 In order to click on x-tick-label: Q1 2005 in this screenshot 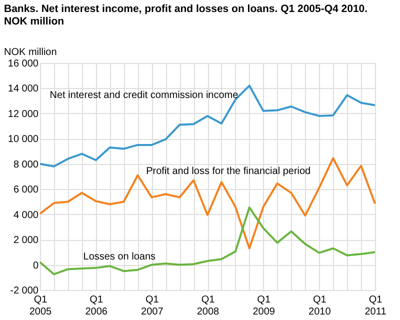, I will do `click(40, 306)`.